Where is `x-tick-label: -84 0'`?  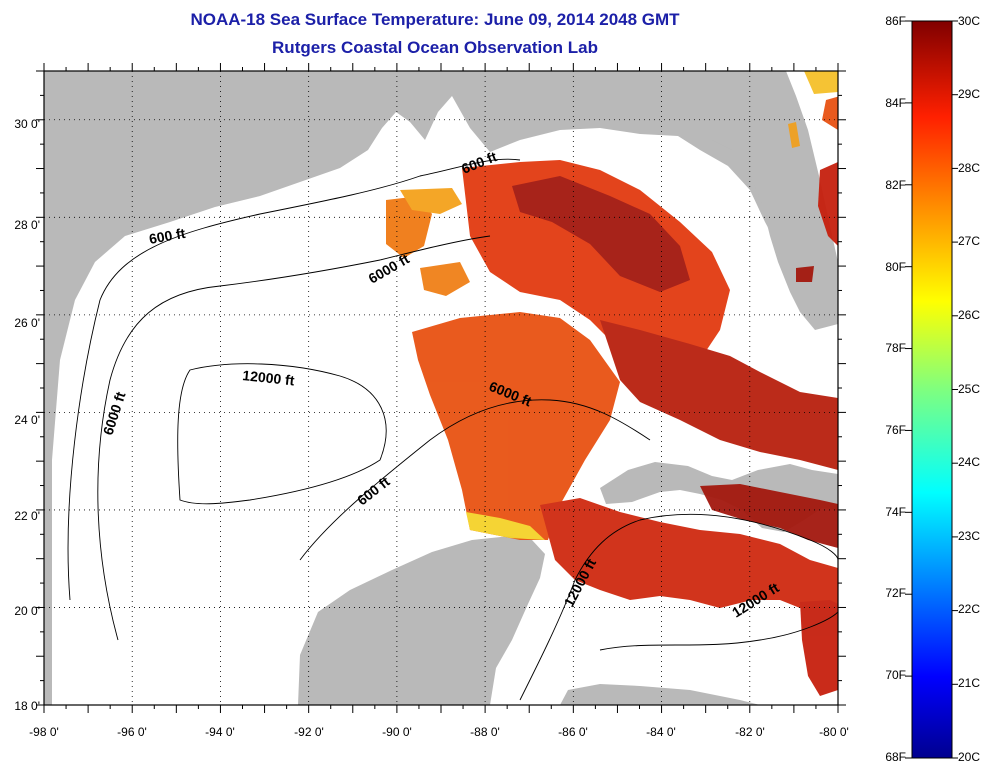 x-tick-label: -84 0' is located at coordinates (661, 732).